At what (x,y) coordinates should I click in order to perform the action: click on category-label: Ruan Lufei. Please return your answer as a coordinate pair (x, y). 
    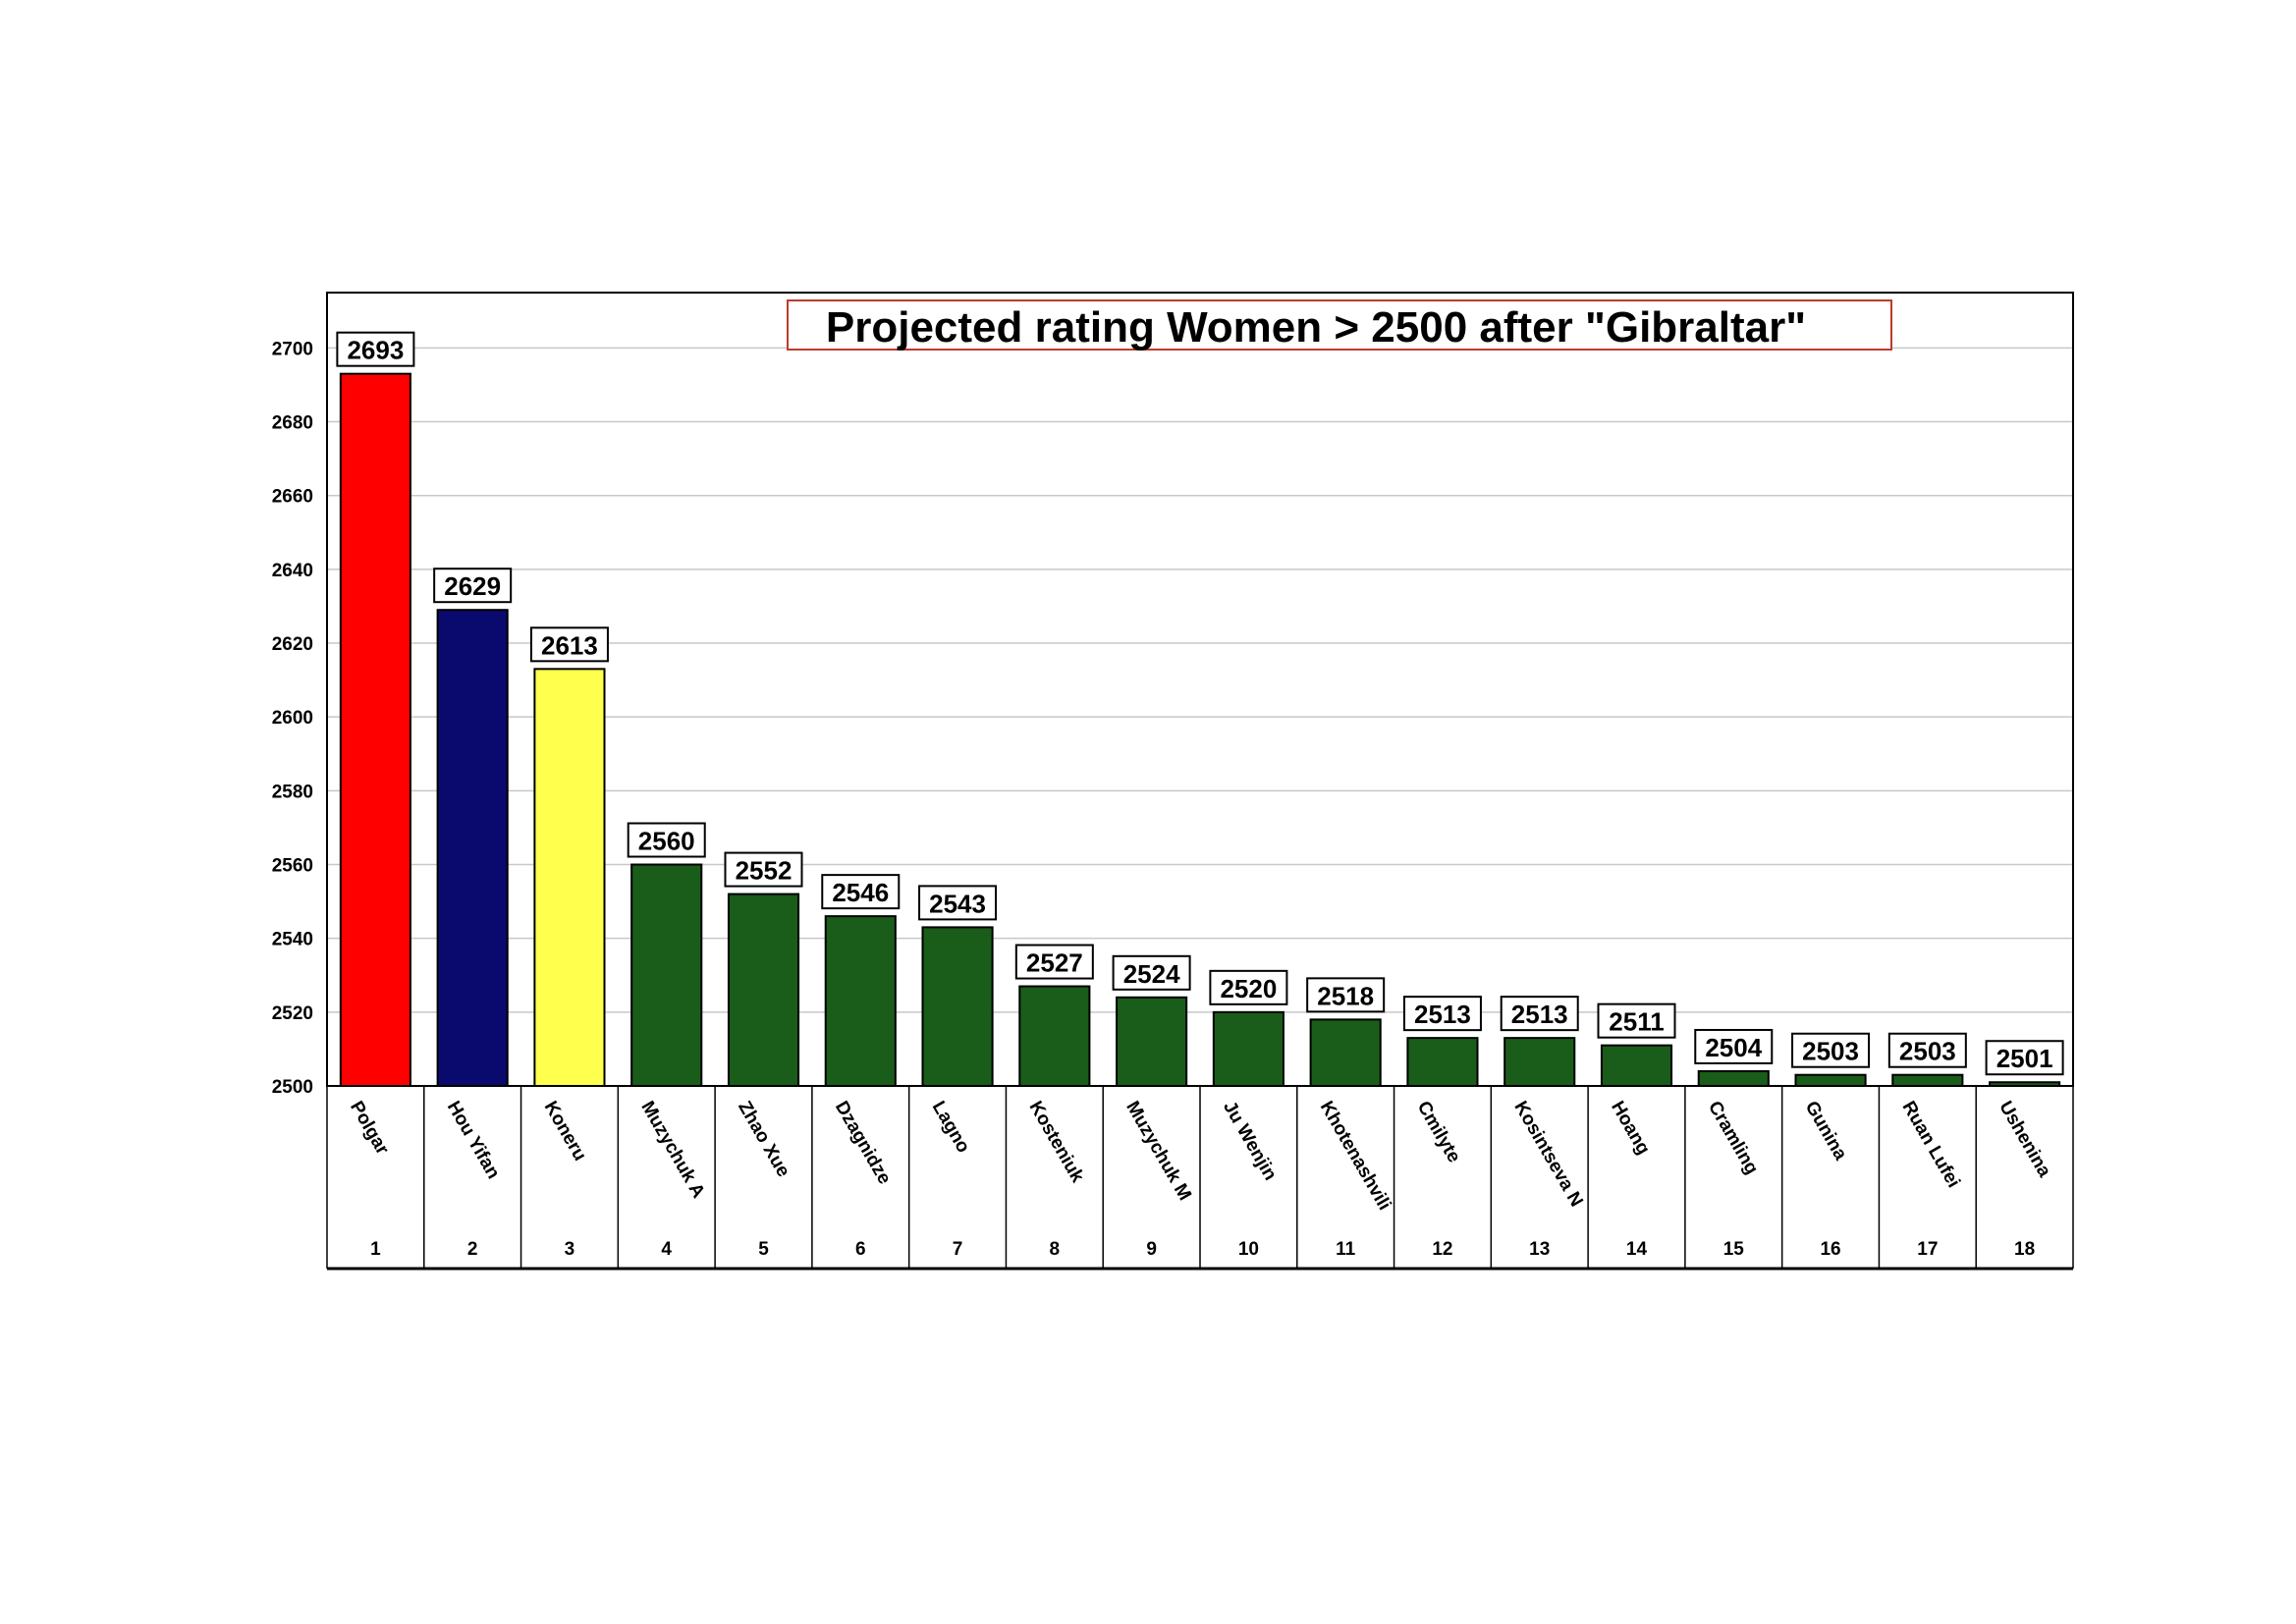
    Looking at the image, I should click on (1931, 1145).